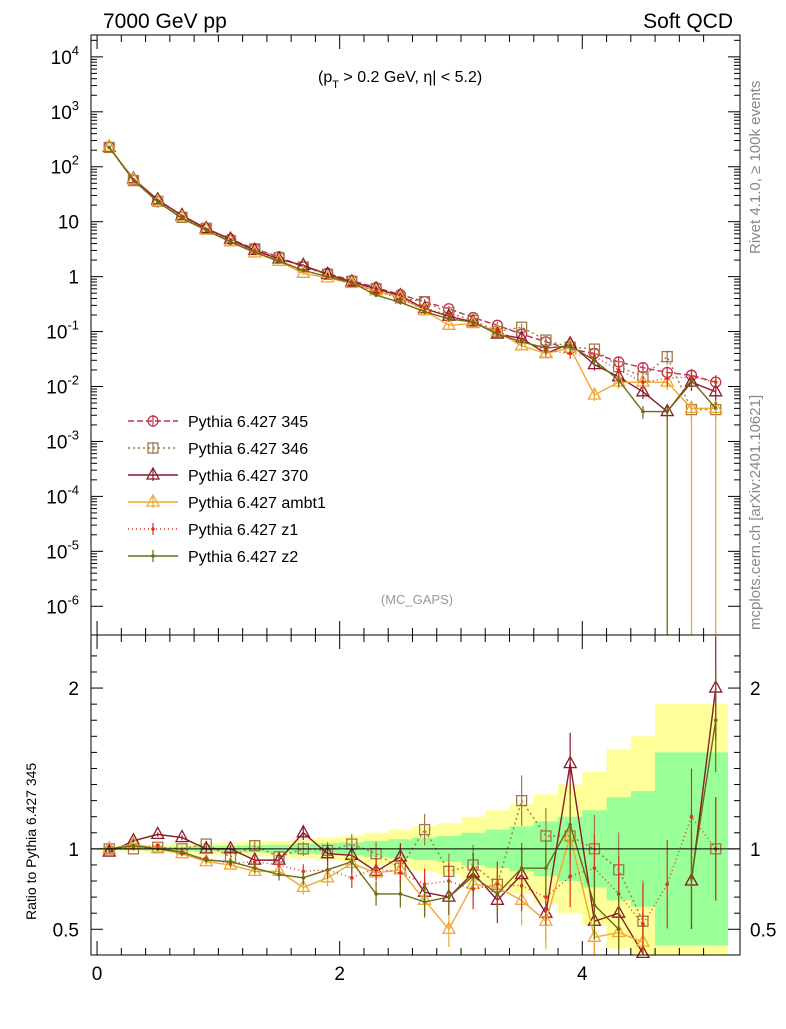  I want to click on main-ytick-label: 10², so click(65, 166).